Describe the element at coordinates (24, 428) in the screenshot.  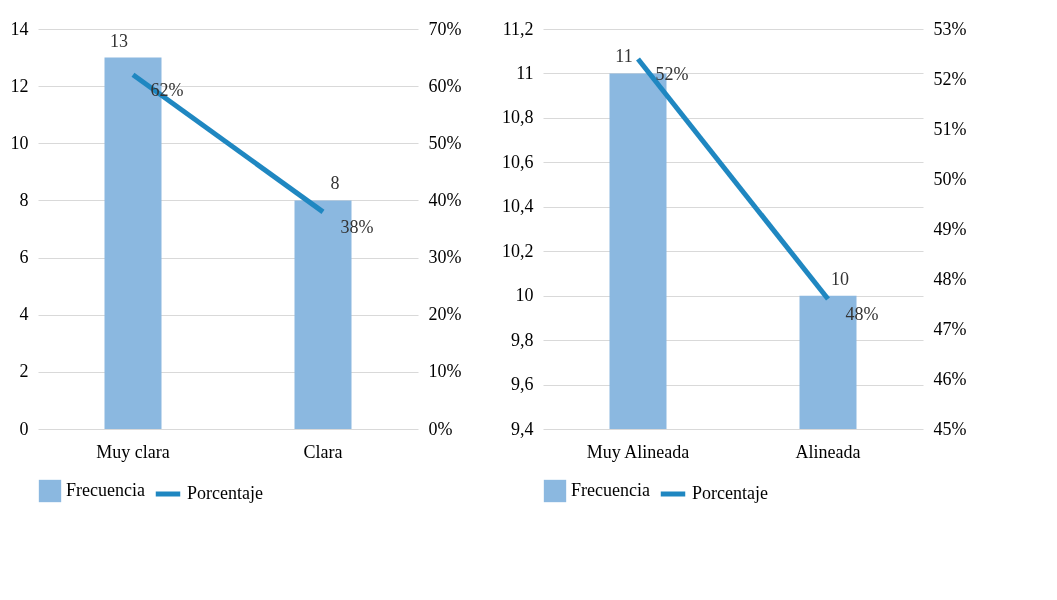
I see `y-tick-label: 0` at that location.